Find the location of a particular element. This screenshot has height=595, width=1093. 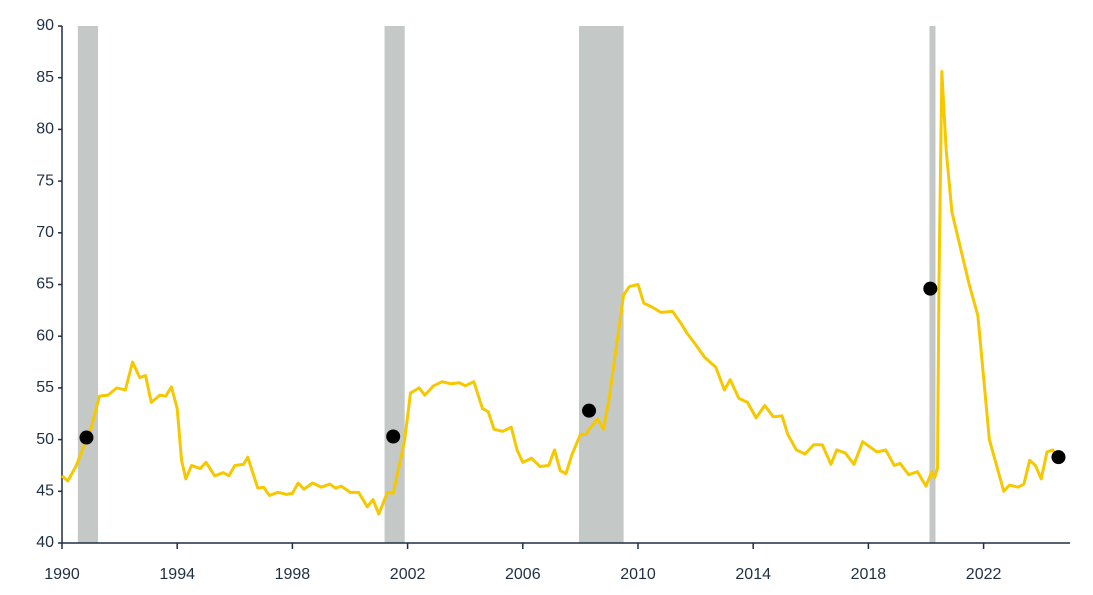

y-tick-label: 40 is located at coordinates (45, 542).